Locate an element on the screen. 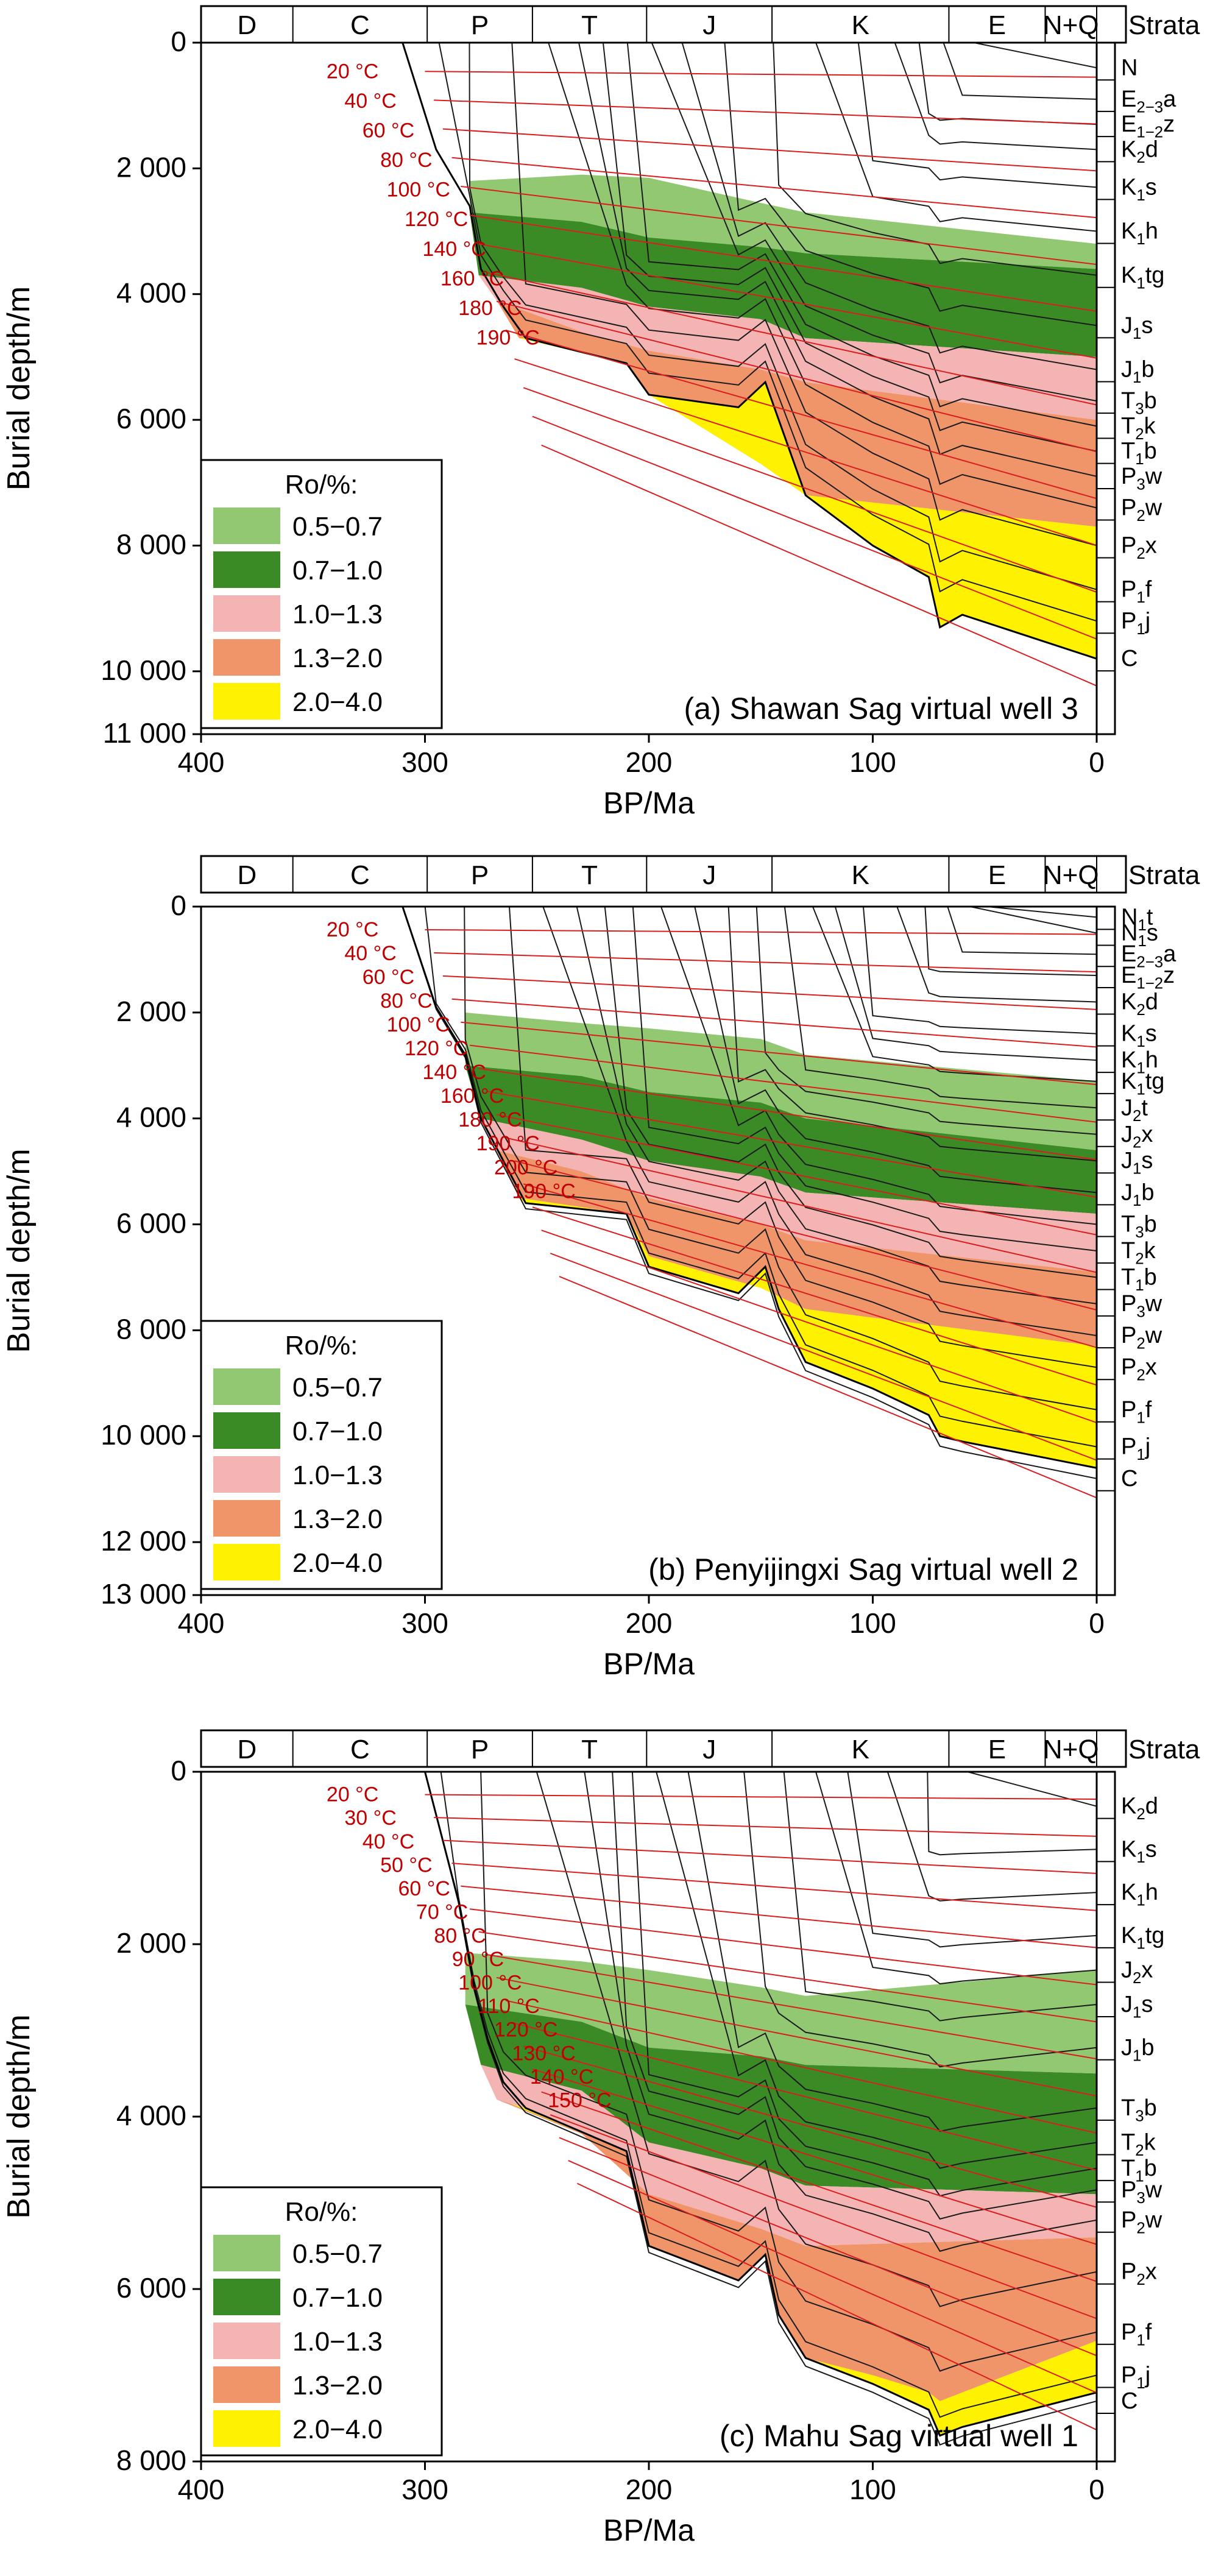 The image size is (1210, 2576). formation-label: P2x is located at coordinates (1139, 1369).